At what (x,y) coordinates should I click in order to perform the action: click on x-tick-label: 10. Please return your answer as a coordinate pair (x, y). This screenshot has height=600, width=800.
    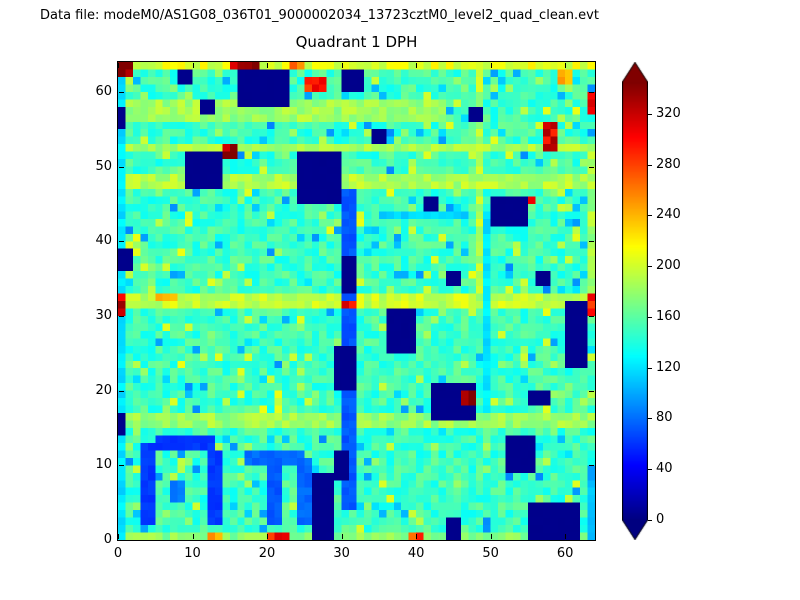
    Looking at the image, I should click on (192, 553).